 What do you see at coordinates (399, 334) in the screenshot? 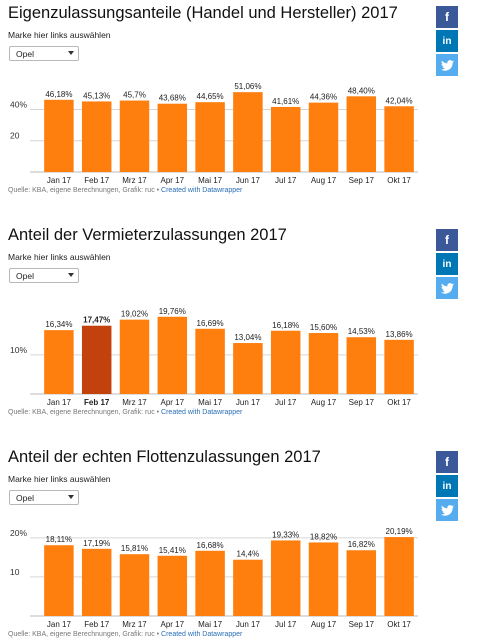
I see `data-label: 13,86%` at bounding box center [399, 334].